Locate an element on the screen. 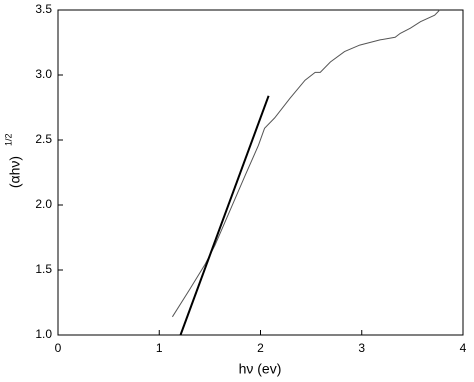 This screenshot has width=474, height=382. data-line is located at coordinates (224, 215).